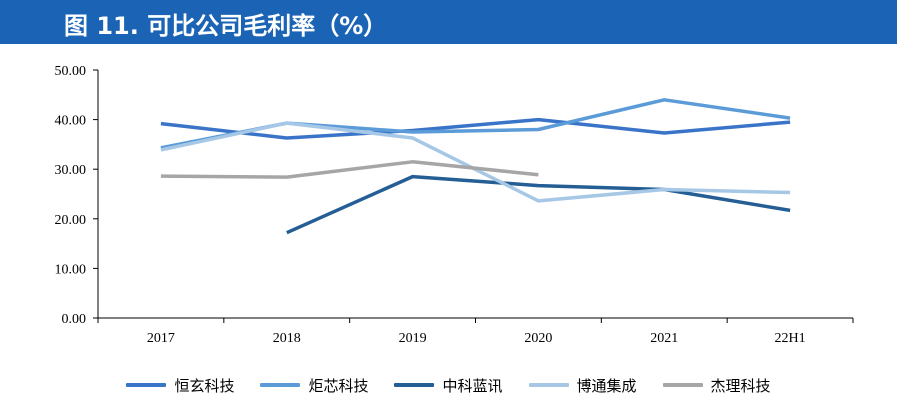 This screenshot has height=406, width=897. I want to click on x-tick-label: 22H1, so click(790, 338).